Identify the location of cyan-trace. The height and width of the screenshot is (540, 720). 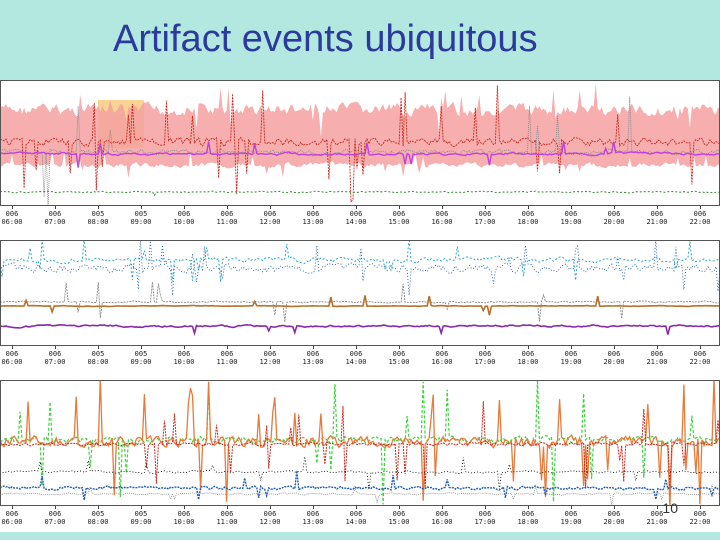
(360, 261).